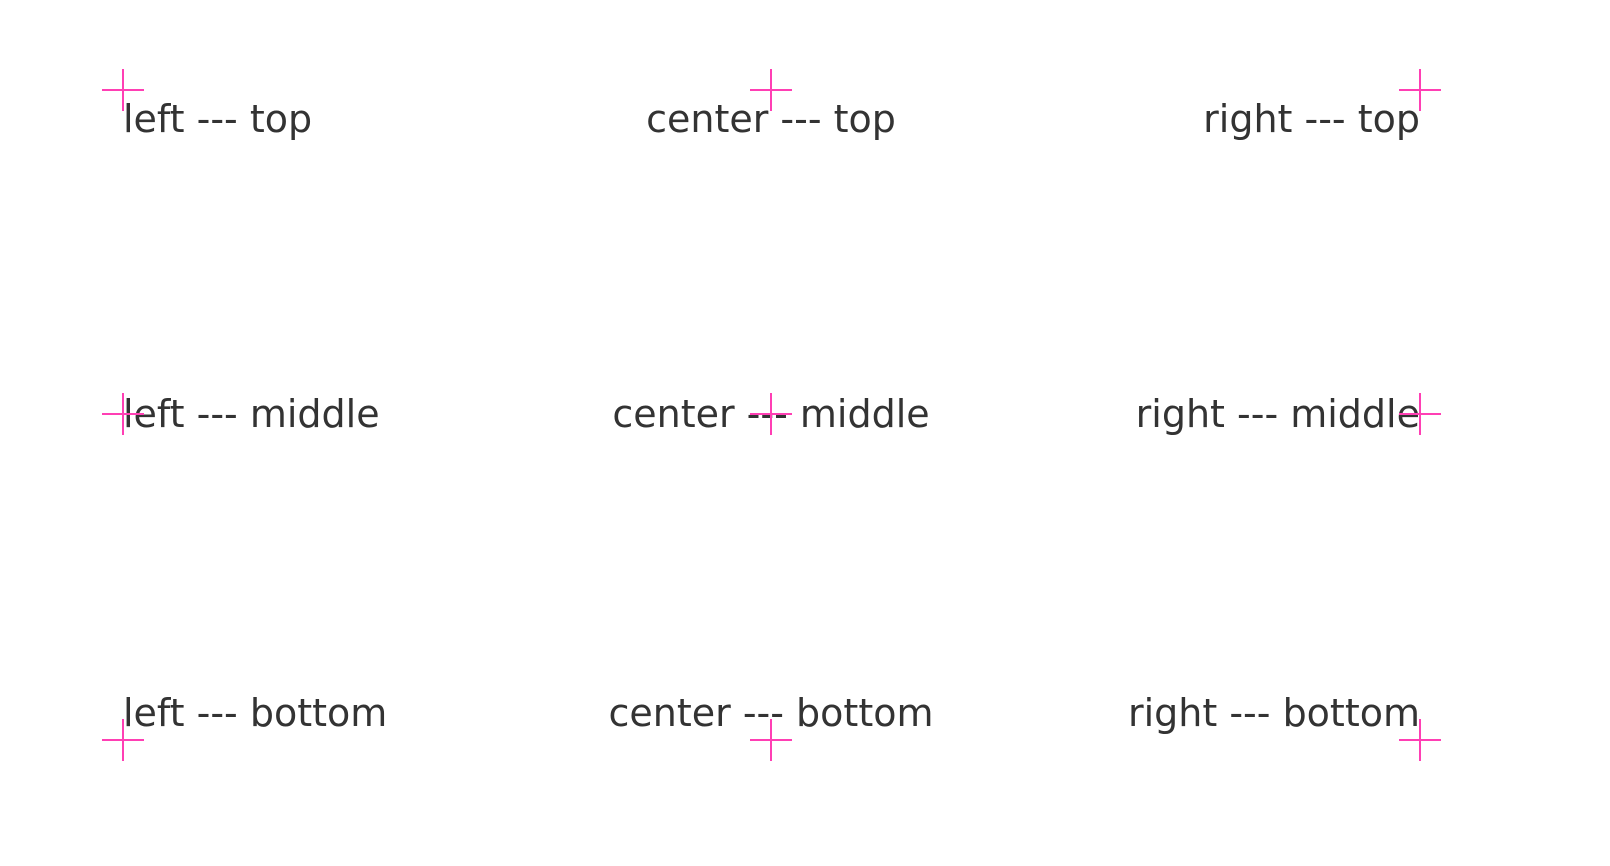 The height and width of the screenshot is (866, 1610). I want to click on label-left-bottom: left --- bottom, so click(255, 713).